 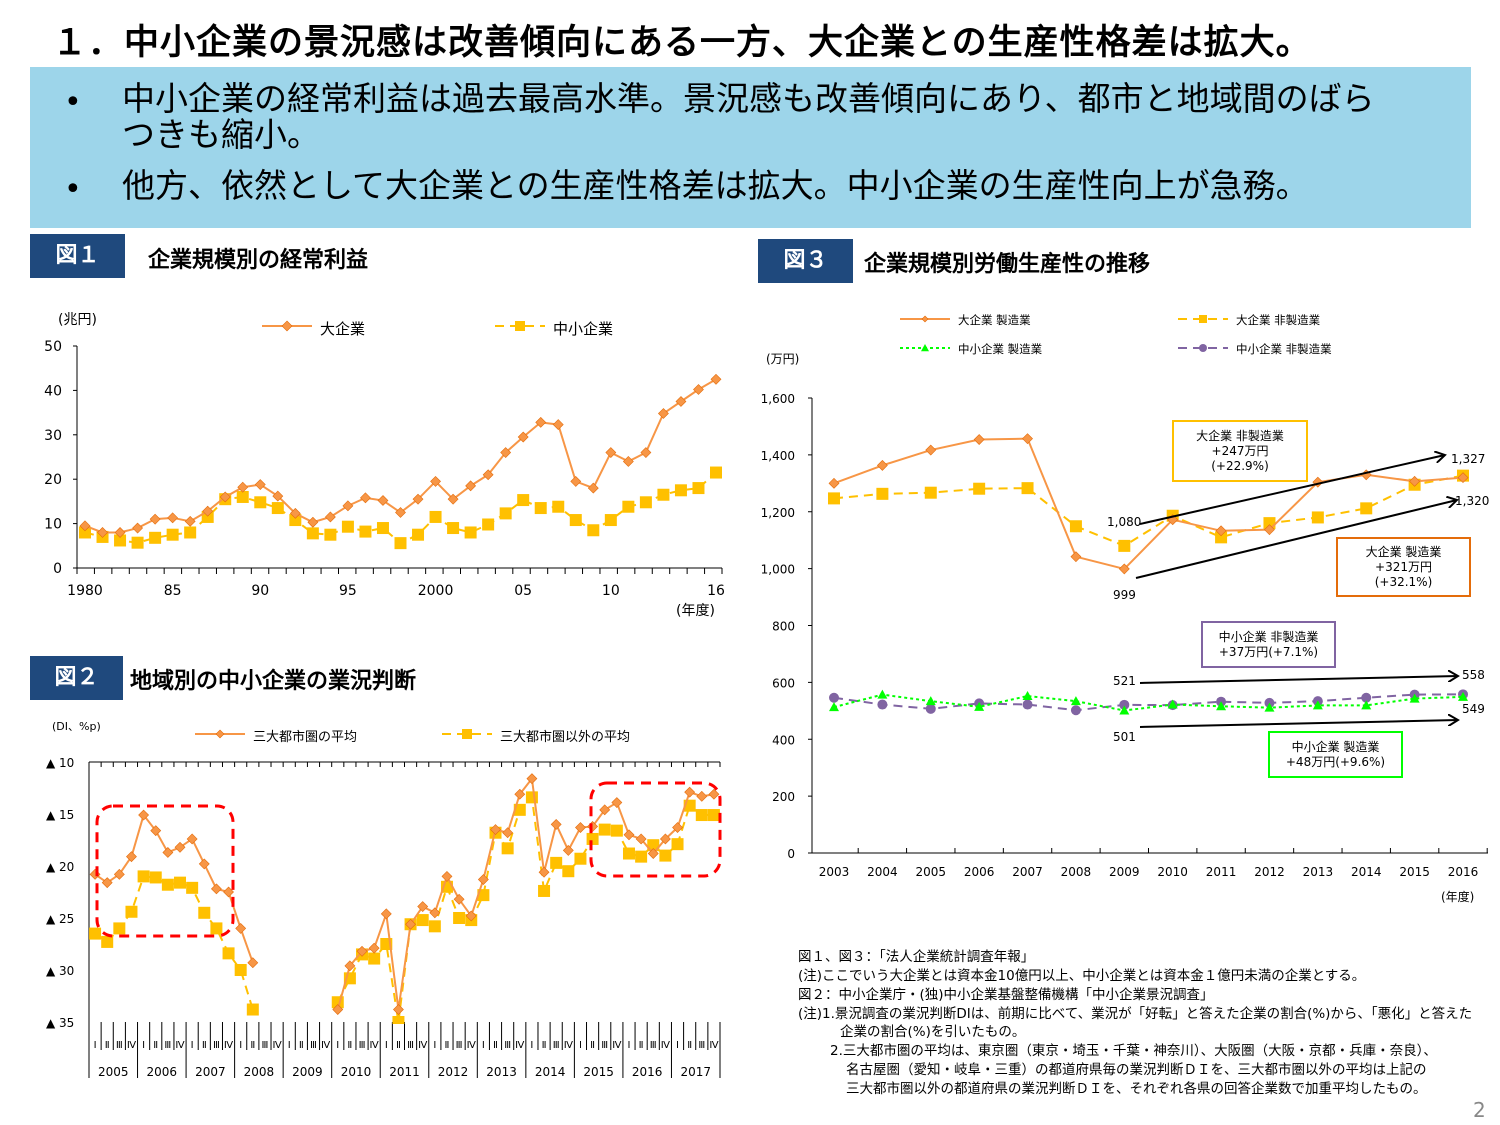 I want to click on summary-bullet-1: 中小企業の経常利益は過去最高水準。景況感も改善傾向にあり、都市と地域間のばら, so click(x=748, y=98).